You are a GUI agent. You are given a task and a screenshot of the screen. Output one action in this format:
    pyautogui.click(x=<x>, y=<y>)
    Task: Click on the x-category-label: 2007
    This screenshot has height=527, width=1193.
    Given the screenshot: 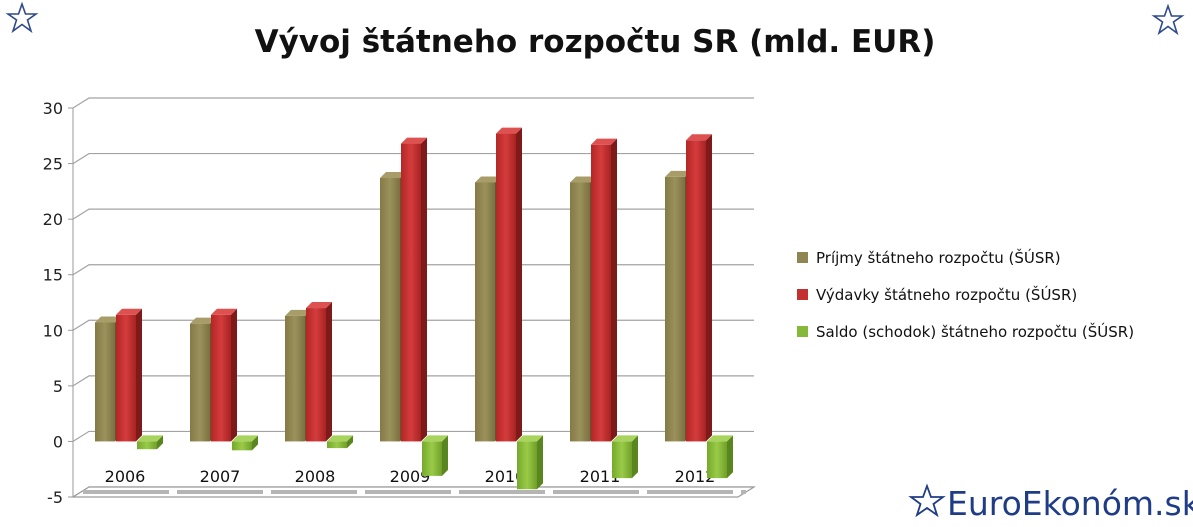 What is the action you would take?
    pyautogui.click(x=220, y=476)
    